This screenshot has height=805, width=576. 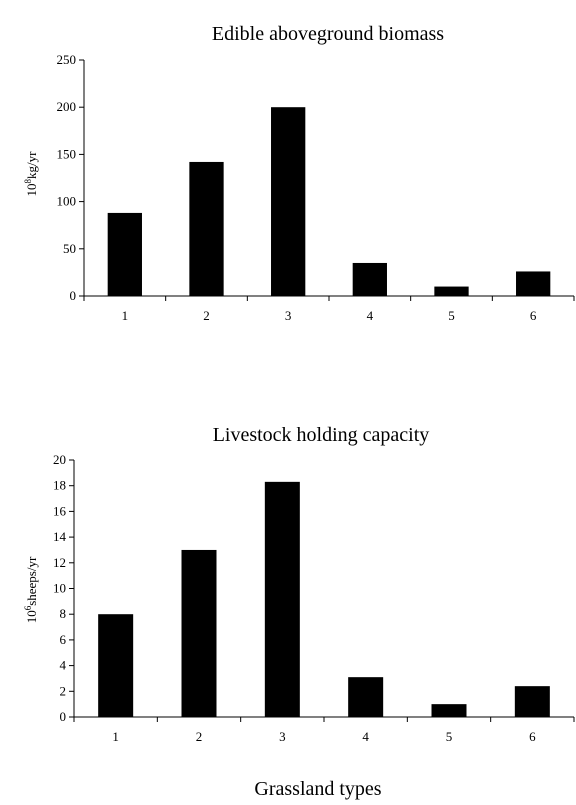 I want to click on y-tick-label: 200, so click(x=67, y=106).